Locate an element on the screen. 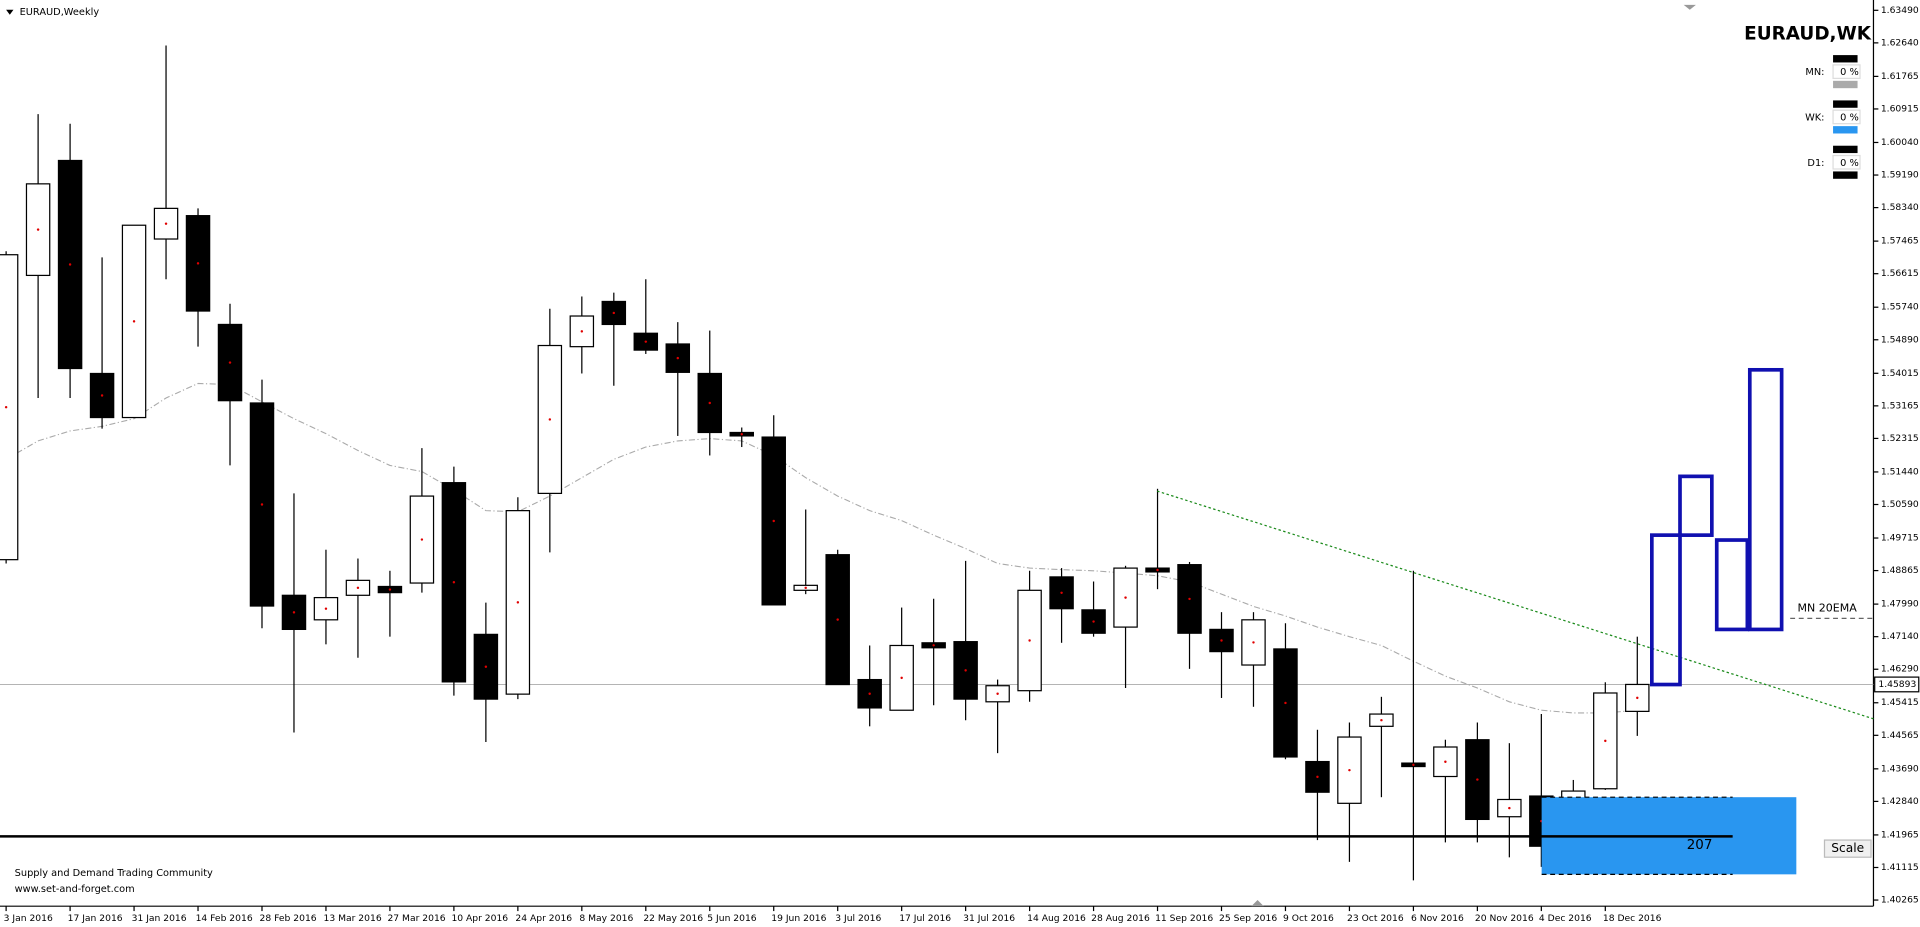  y-tick-label: 1.49715 is located at coordinates (1900, 538).